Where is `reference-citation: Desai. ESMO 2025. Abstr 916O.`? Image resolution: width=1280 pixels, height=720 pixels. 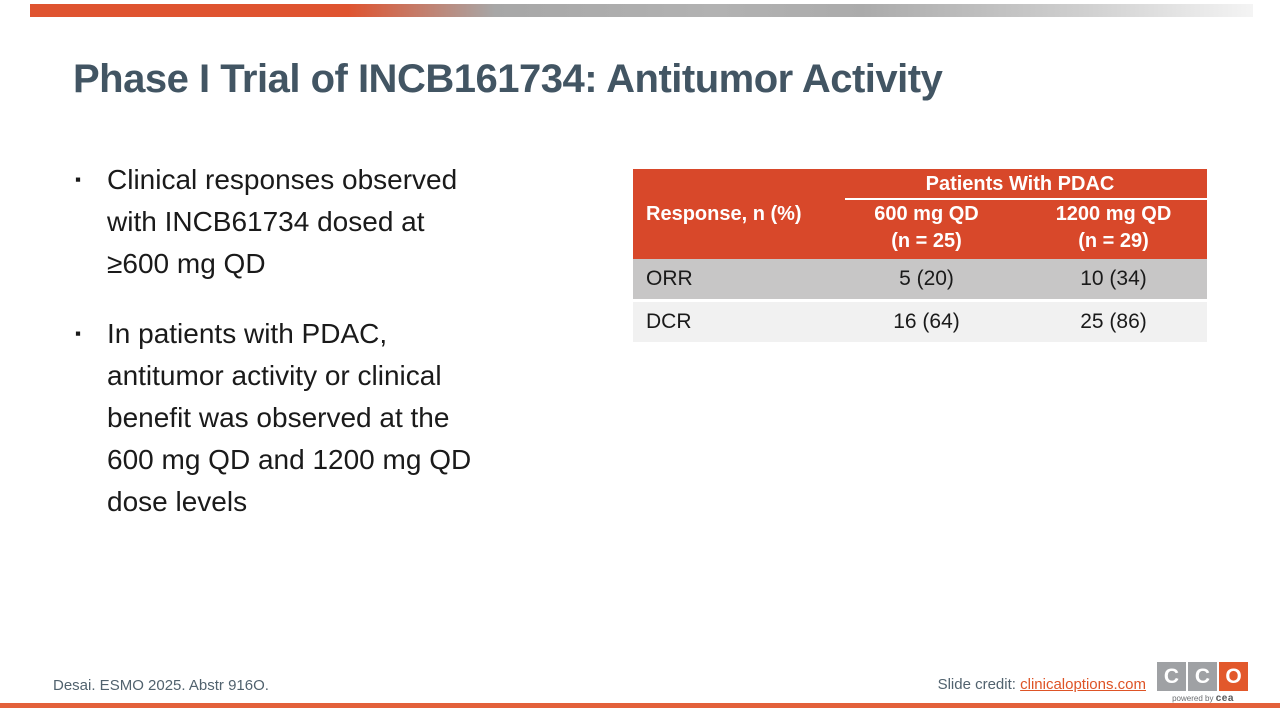 reference-citation: Desai. ESMO 2025. Abstr 916O. is located at coordinates (161, 685).